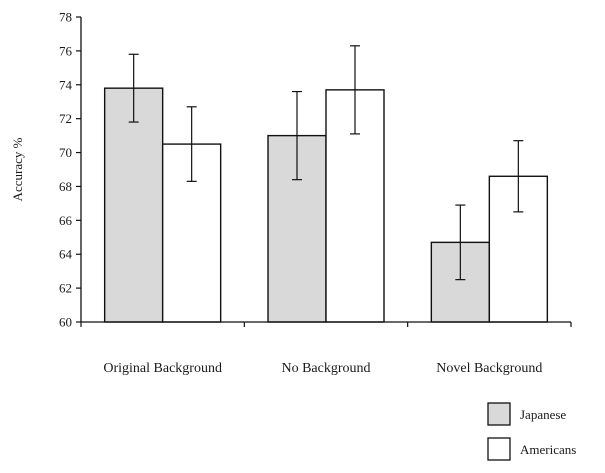 The image size is (605, 473). Describe the element at coordinates (499, 414) in the screenshot. I see `legend-swatch-japanese` at that location.